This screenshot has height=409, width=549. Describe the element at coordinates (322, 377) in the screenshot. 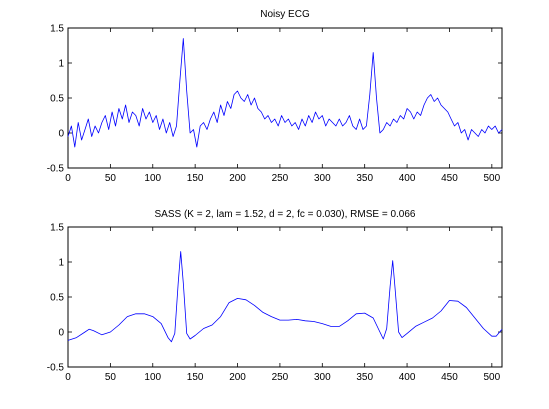

I see `sass-xtick-label: 300` at that location.